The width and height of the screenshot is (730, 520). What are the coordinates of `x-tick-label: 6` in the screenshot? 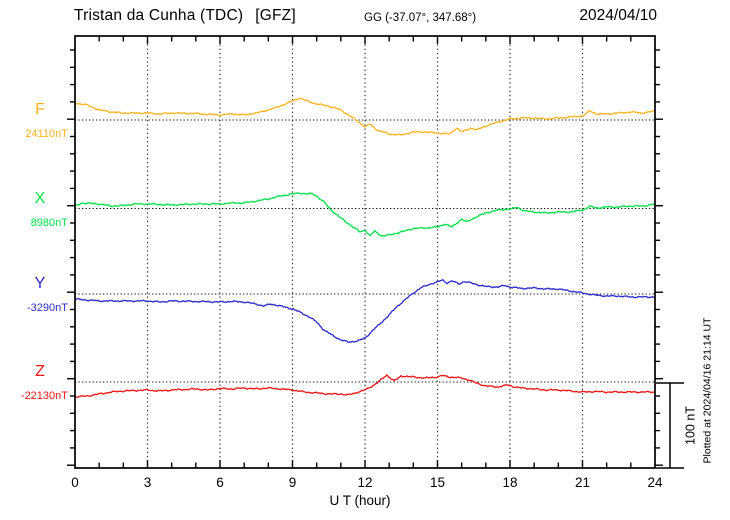 It's located at (220, 482).